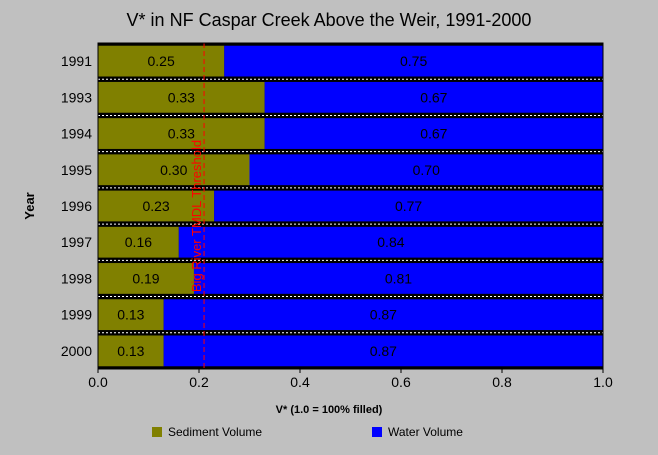 The width and height of the screenshot is (658, 455). I want to click on data-label-water-2000: 0.87, so click(383, 351).